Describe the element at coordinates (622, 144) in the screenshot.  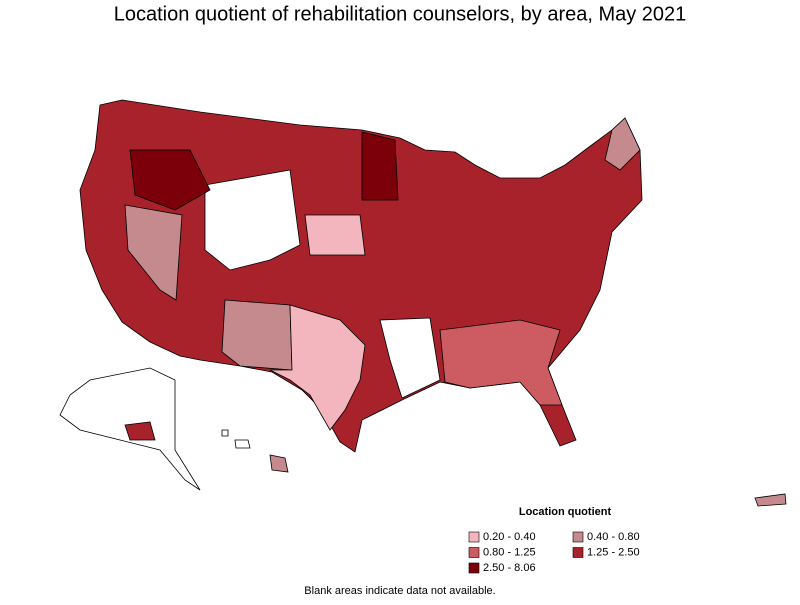
I see `new-england` at that location.